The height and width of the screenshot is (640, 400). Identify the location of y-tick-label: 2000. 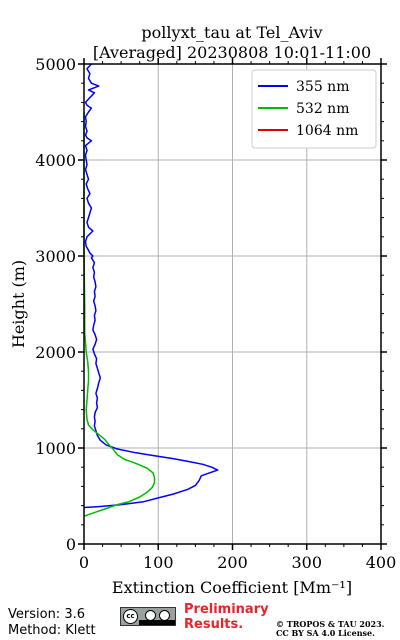
(55, 352).